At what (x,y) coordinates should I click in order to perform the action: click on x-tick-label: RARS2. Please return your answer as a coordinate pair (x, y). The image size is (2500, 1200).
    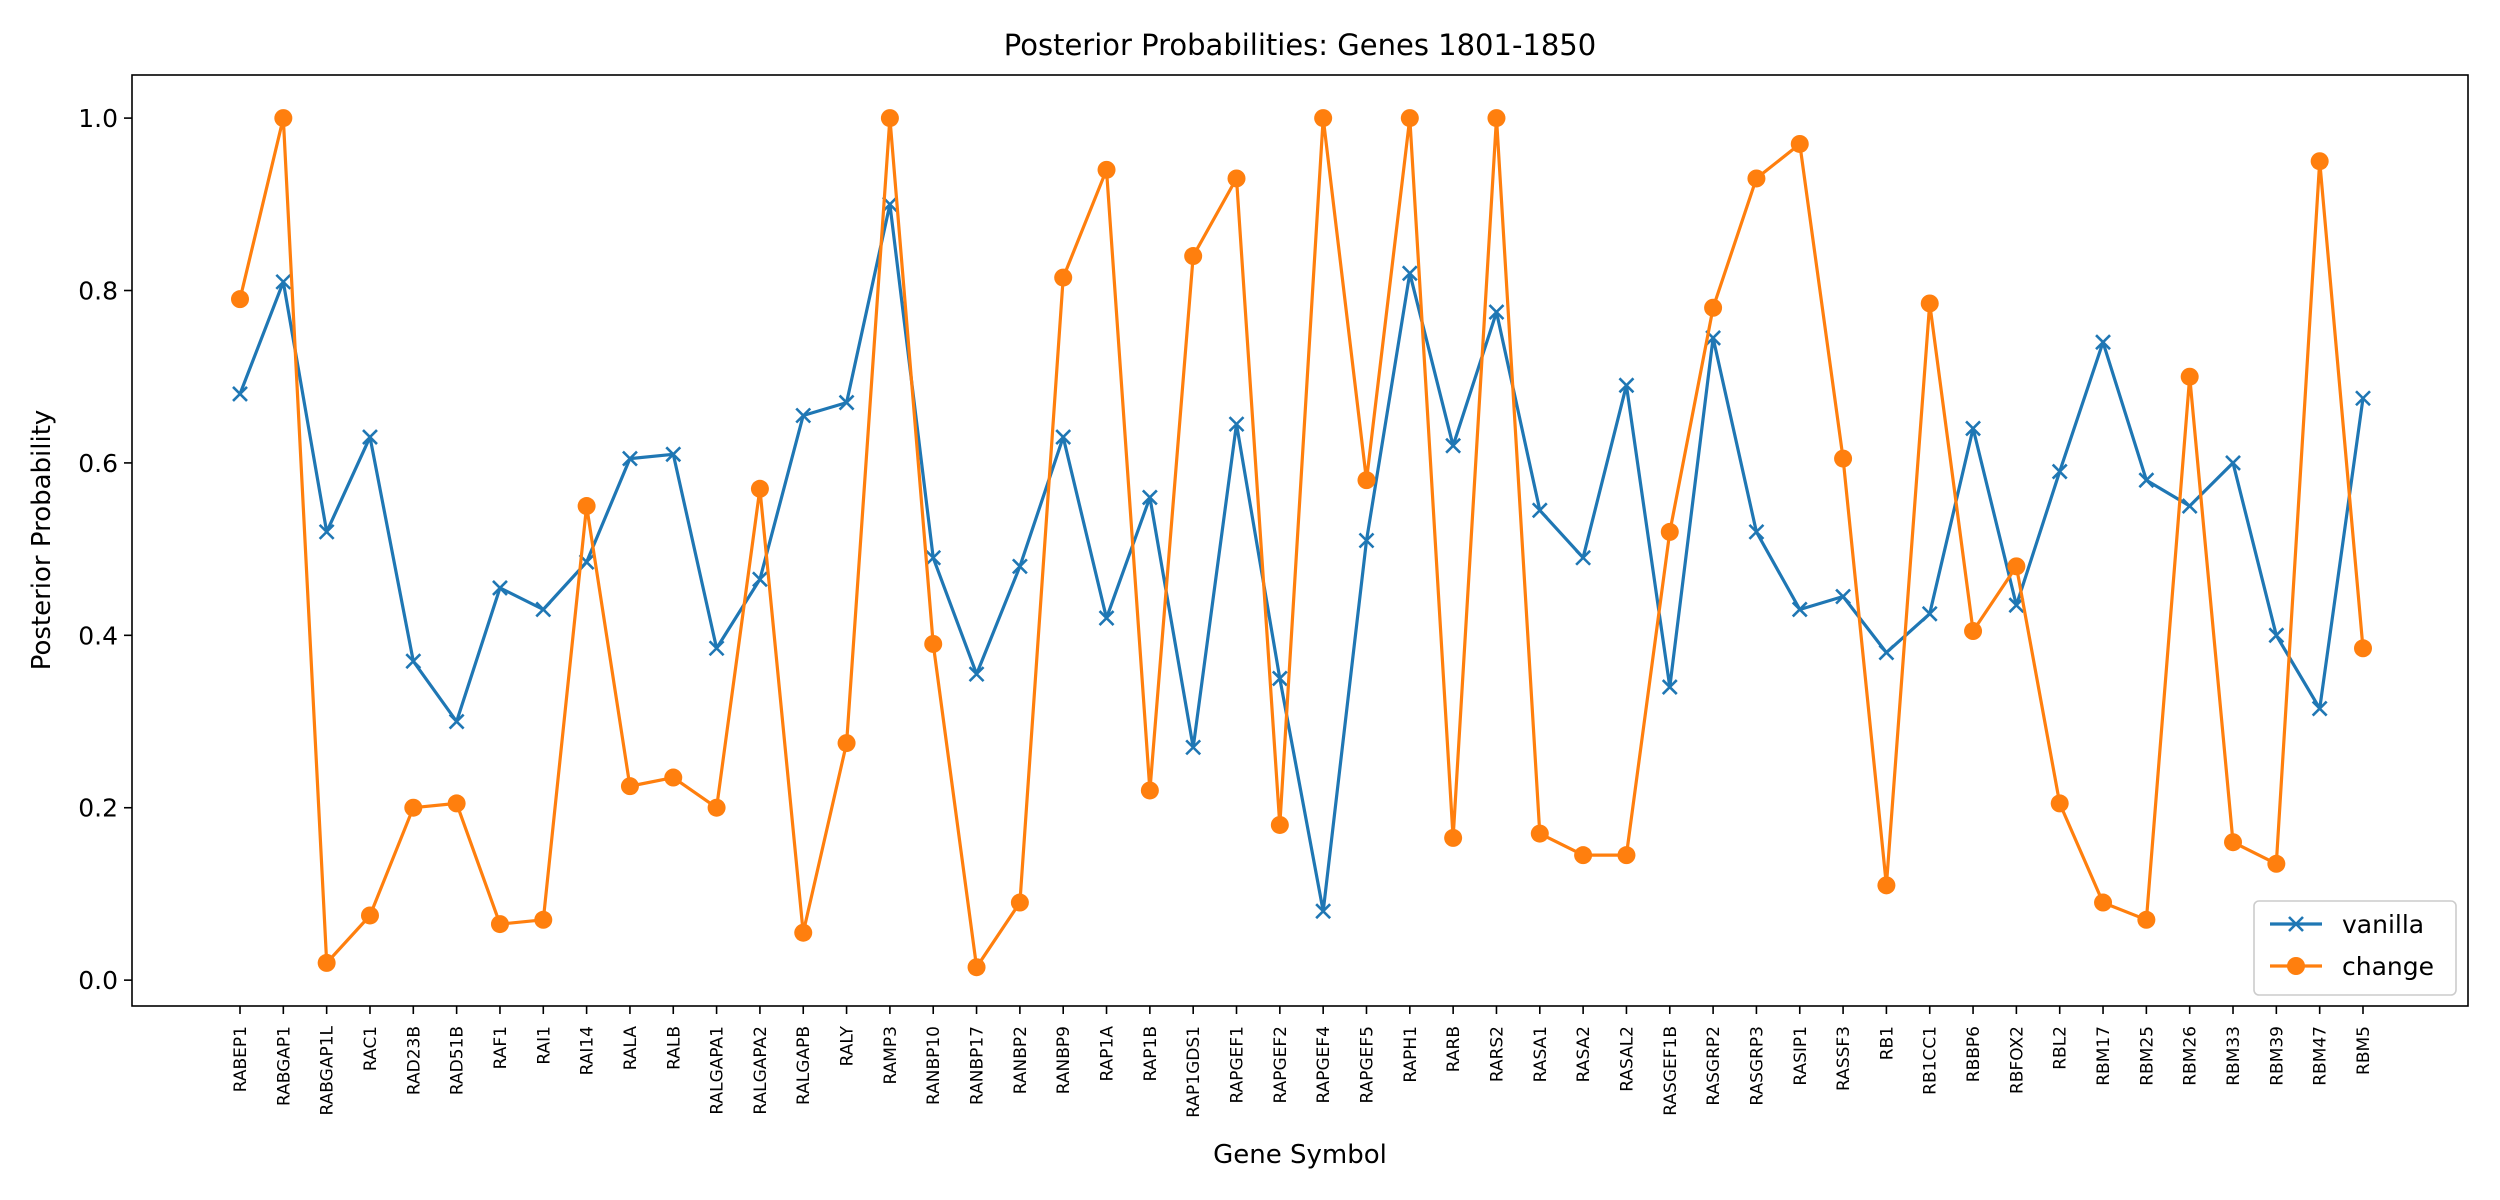
    Looking at the image, I should click on (1497, 1054).